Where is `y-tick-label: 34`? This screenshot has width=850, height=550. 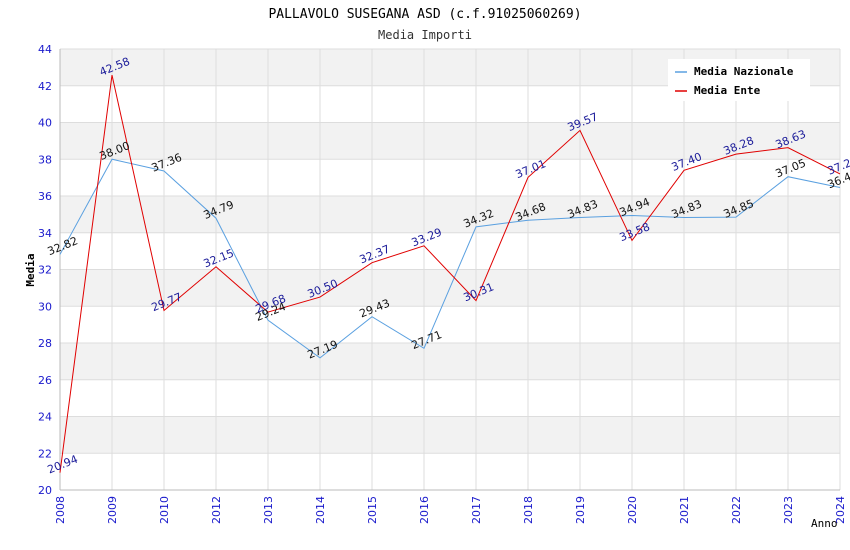
y-tick-label: 34 is located at coordinates (45, 233).